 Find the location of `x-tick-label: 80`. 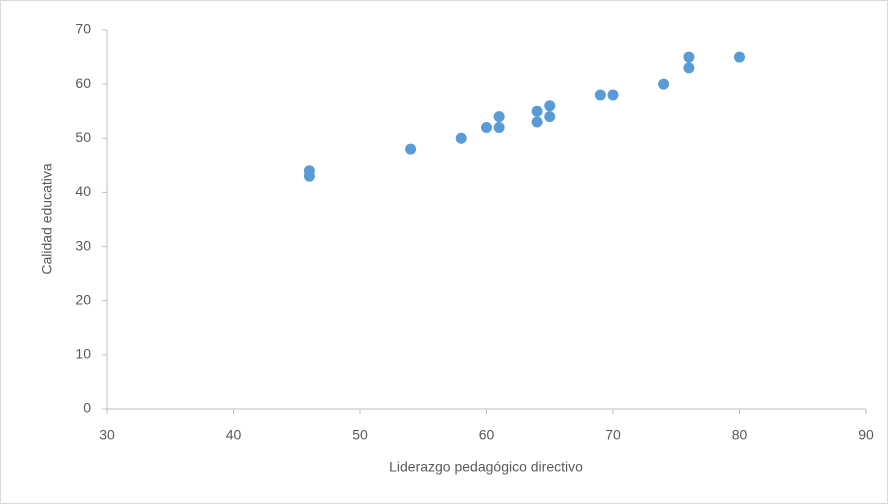

x-tick-label: 80 is located at coordinates (740, 435).